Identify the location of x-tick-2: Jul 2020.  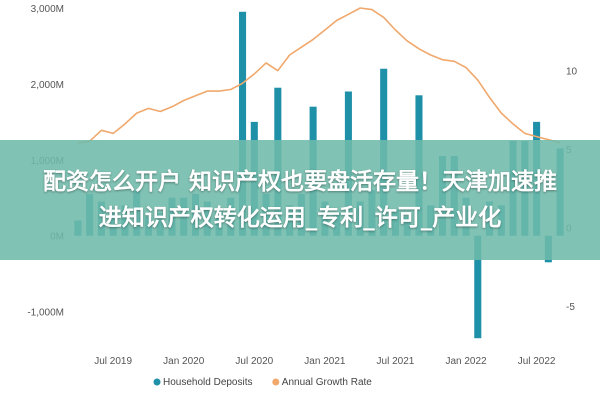
(254, 361).